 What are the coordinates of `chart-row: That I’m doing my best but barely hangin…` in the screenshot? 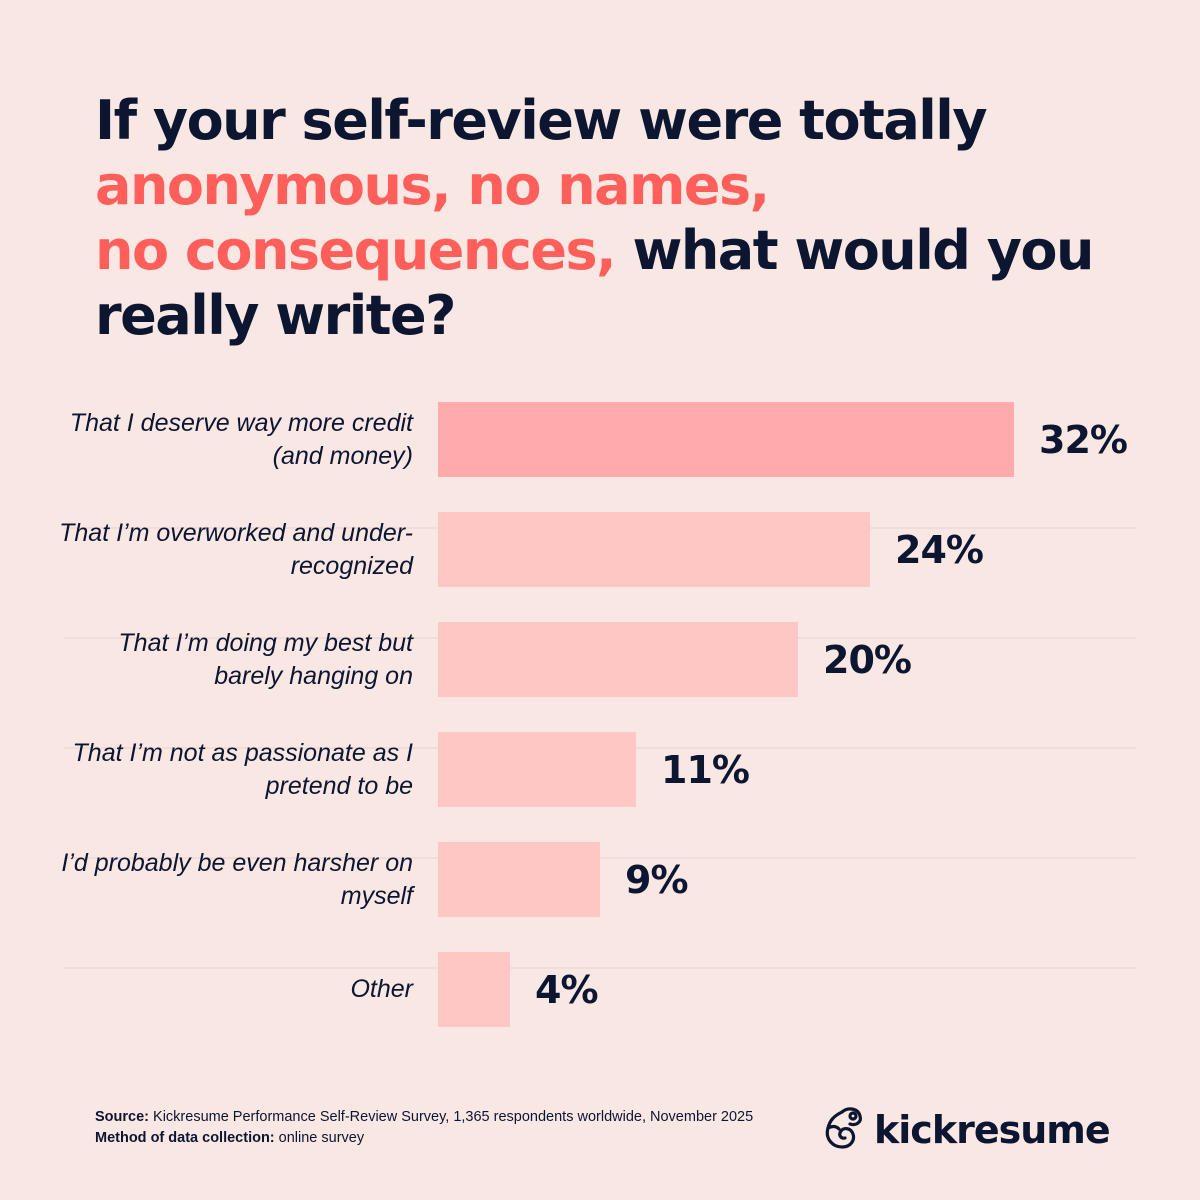 It's located at (600, 685).